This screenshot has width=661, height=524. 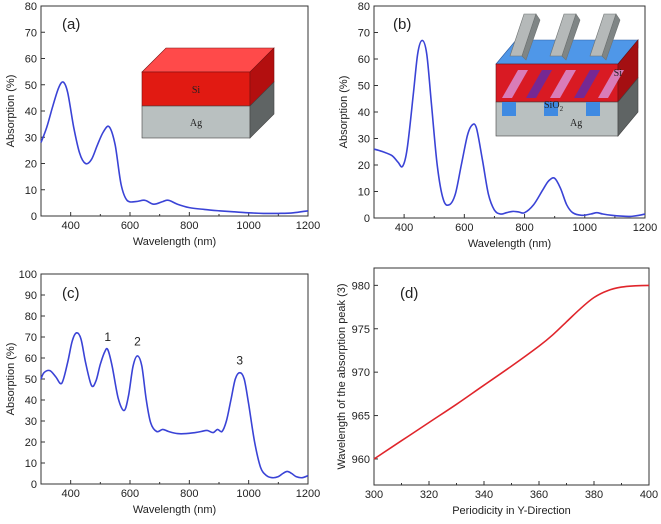 What do you see at coordinates (511, 511) in the screenshot?
I see `x-axis-label: Periodicity in Y-Direction` at bounding box center [511, 511].